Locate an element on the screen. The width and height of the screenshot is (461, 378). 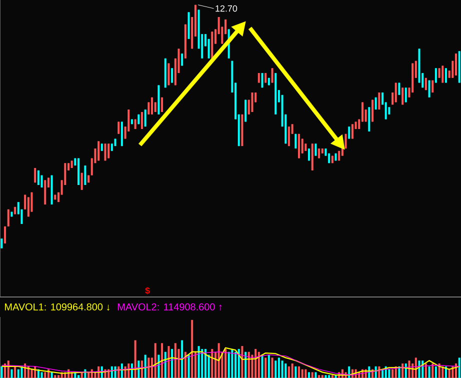
text: MAVOL1: 109964.800 ↓ is located at coordinates (57, 307).